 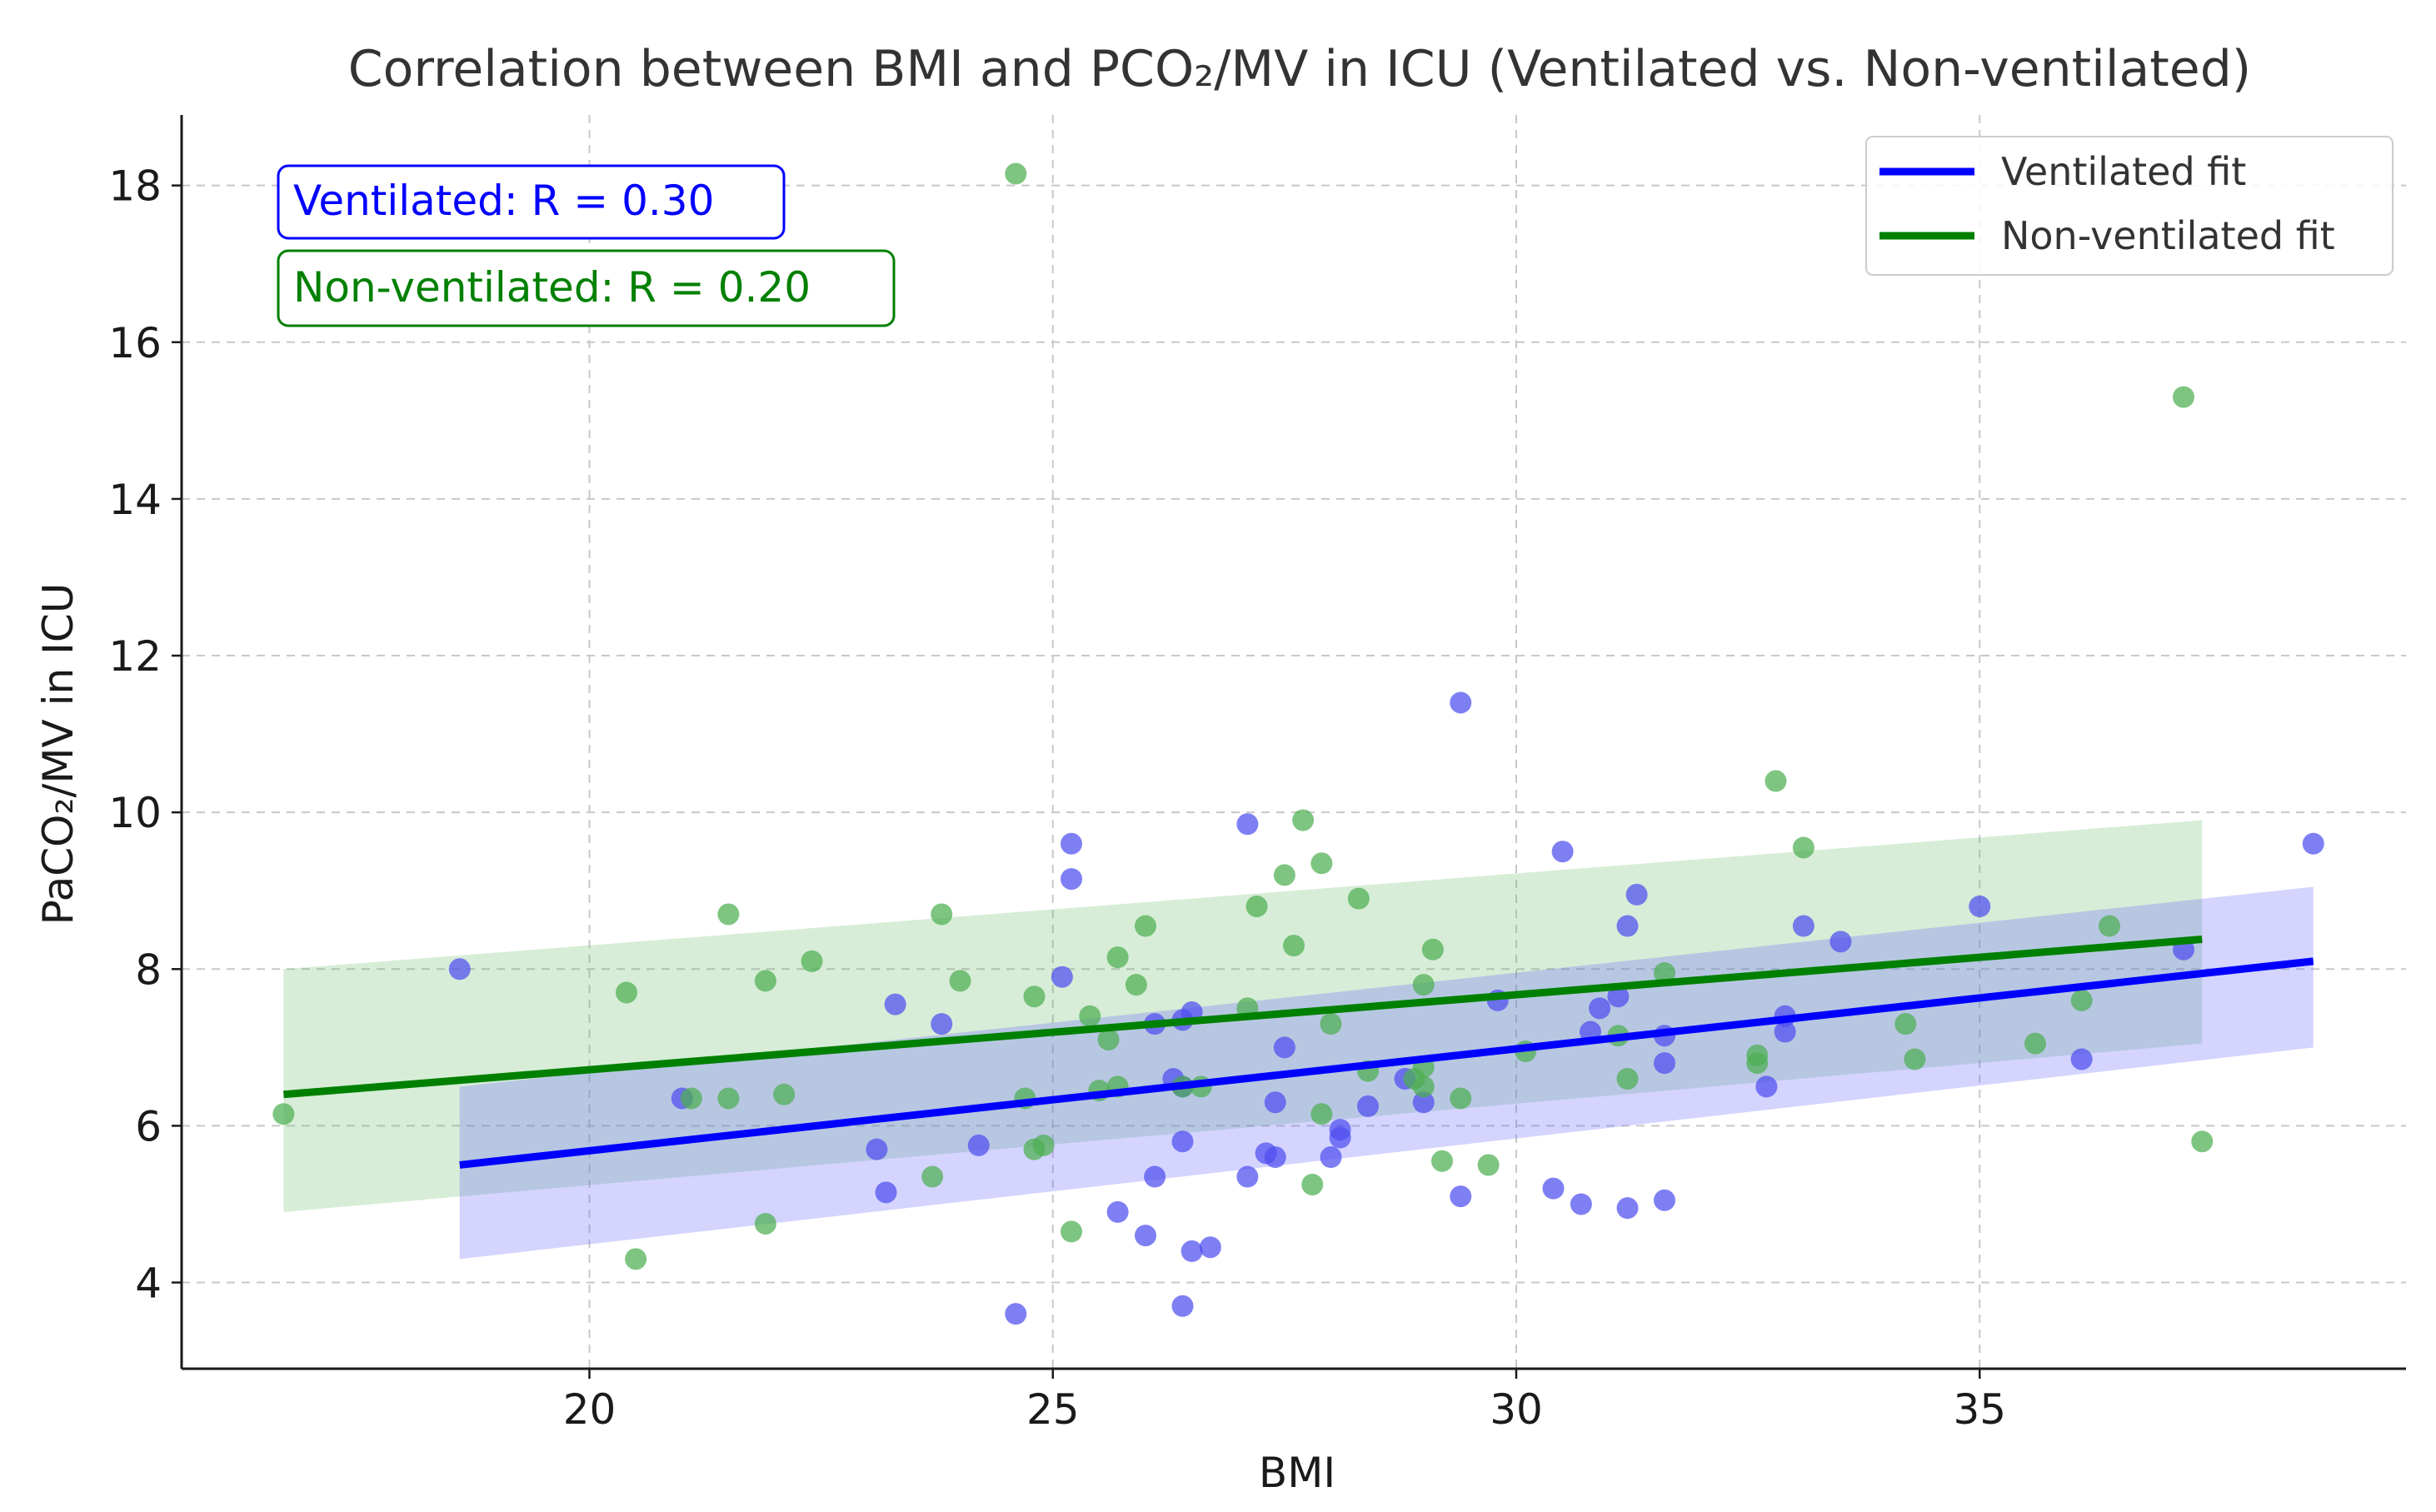 What do you see at coordinates (2123, 171) in the screenshot?
I see `legend-ventilated-label: Ventilated fit` at bounding box center [2123, 171].